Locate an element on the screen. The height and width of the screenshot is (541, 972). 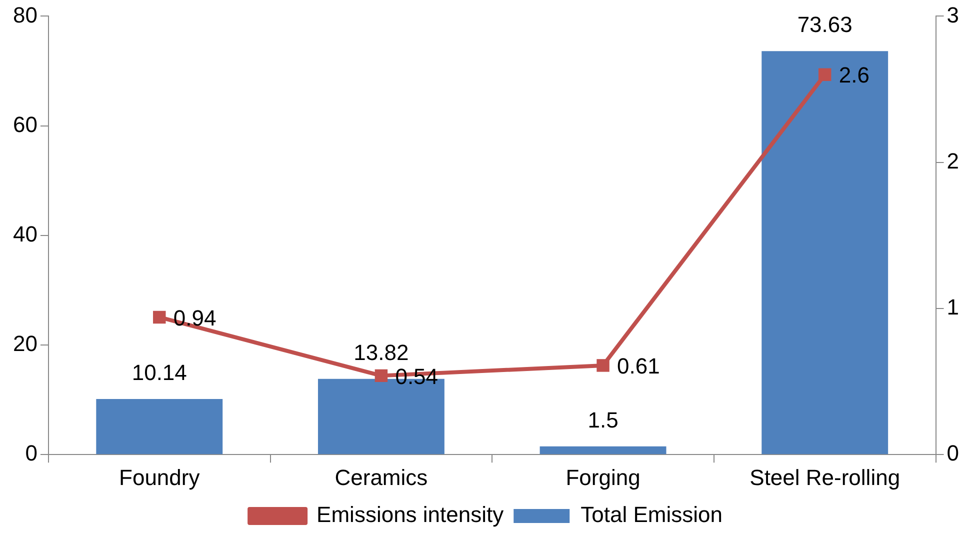
data-label: 73.63 is located at coordinates (824, 25).